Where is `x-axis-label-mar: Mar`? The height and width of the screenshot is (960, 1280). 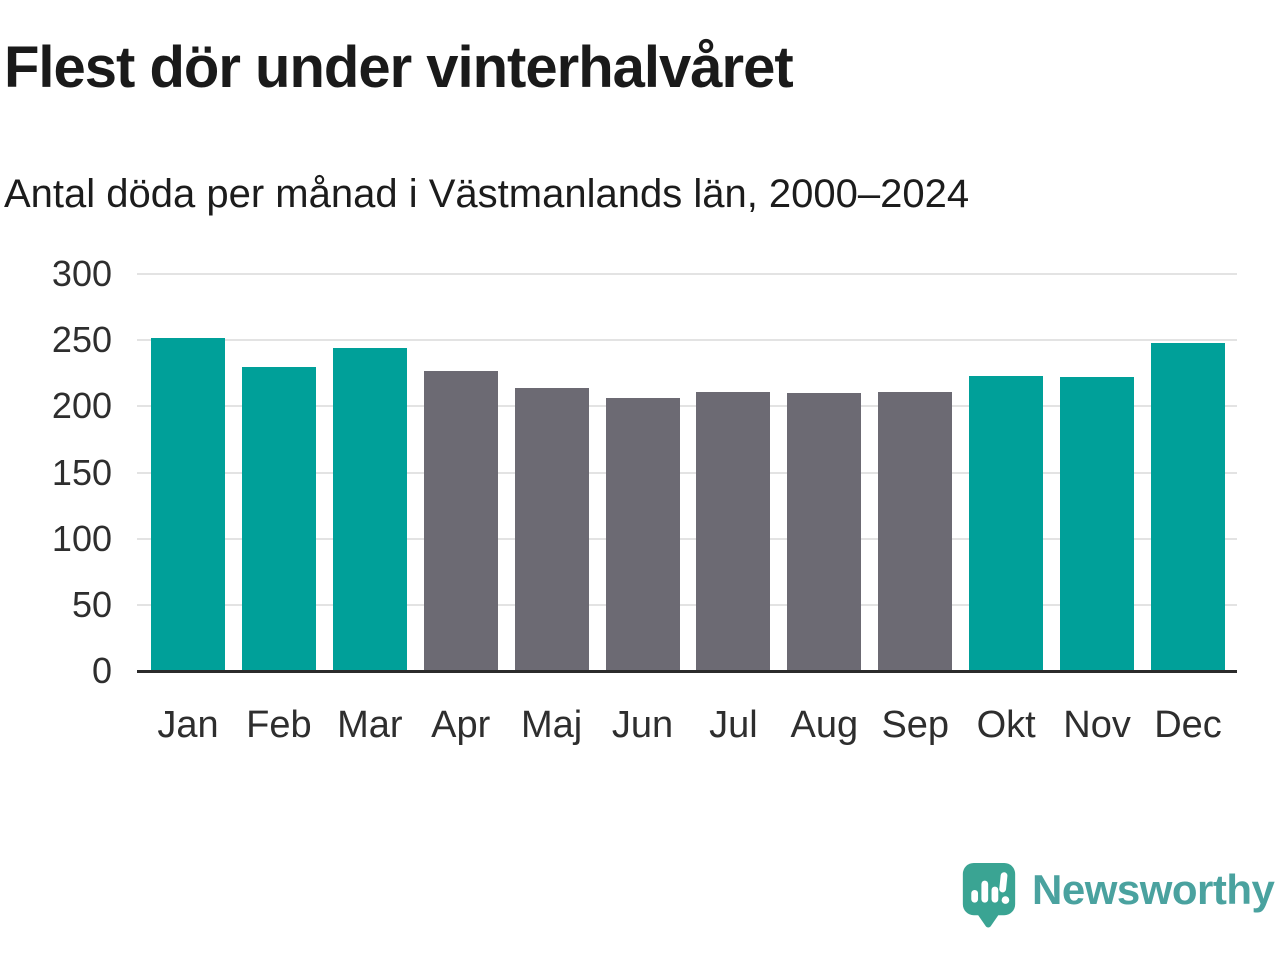 x-axis-label-mar: Mar is located at coordinates (370, 725).